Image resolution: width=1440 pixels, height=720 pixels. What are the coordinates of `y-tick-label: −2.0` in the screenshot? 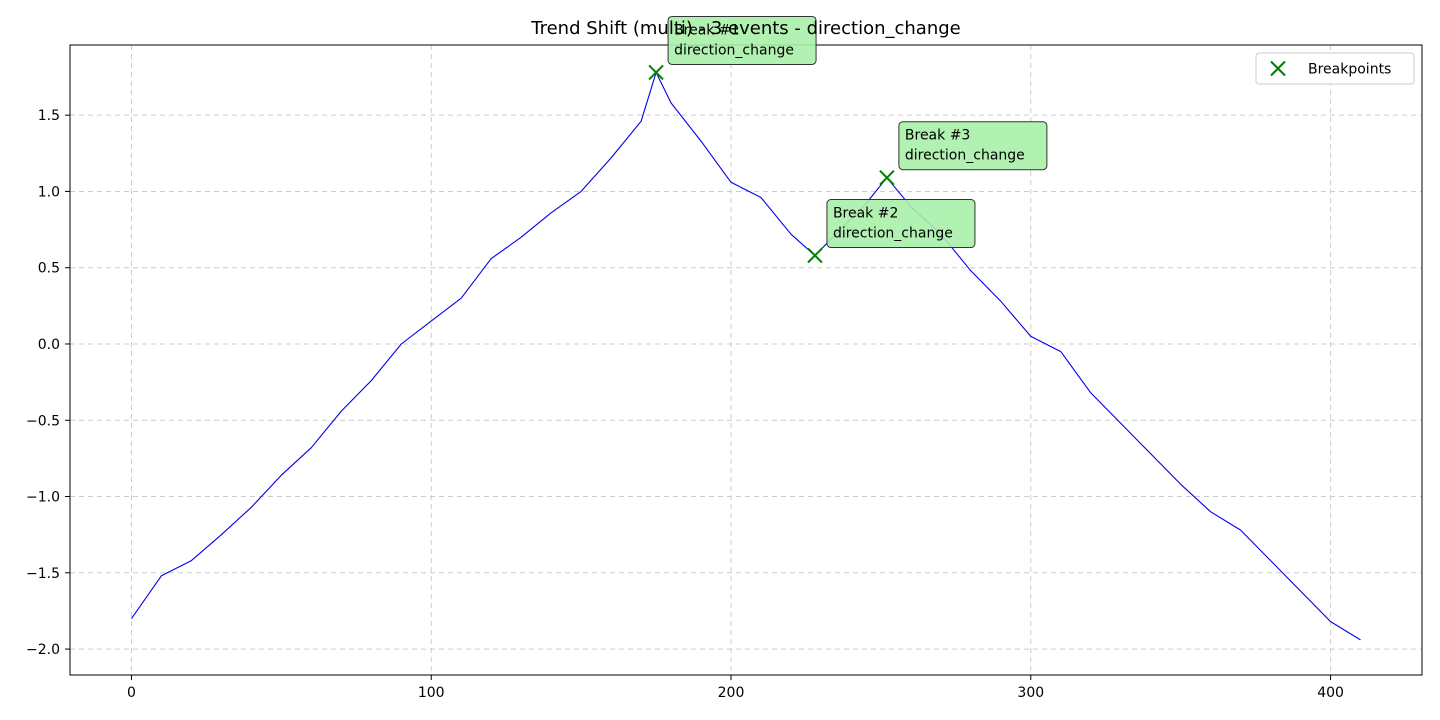 It's located at (43, 650).